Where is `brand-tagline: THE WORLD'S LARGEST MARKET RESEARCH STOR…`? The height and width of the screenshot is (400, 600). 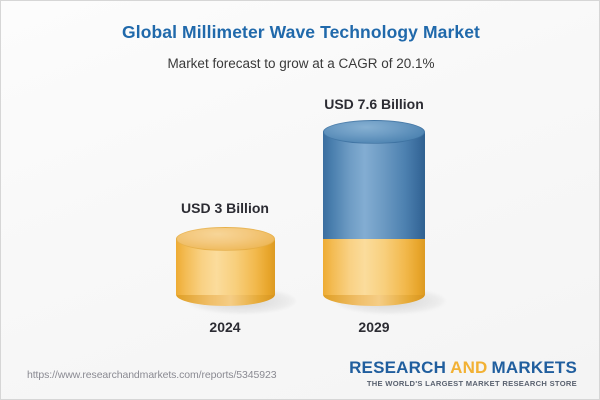 brand-tagline: THE WORLD'S LARGEST MARKET RESEARCH STOR… is located at coordinates (471, 383).